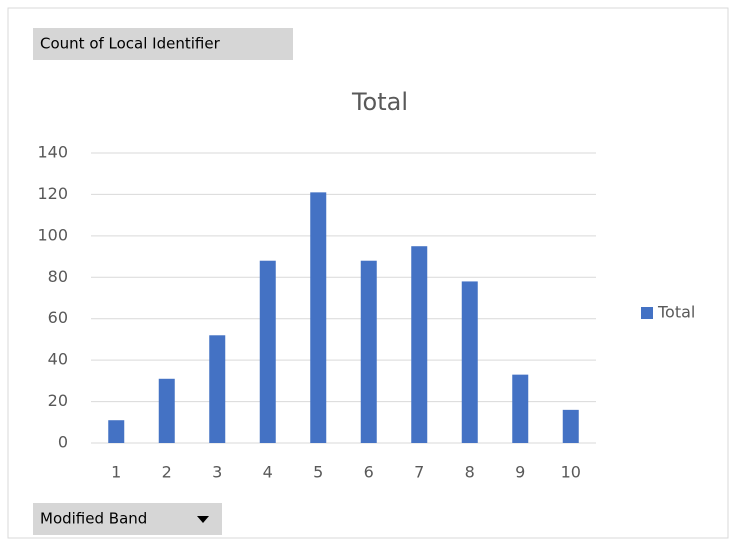 The image size is (737, 546). Describe the element at coordinates (52, 152) in the screenshot. I see `y-tick-label: 140` at that location.